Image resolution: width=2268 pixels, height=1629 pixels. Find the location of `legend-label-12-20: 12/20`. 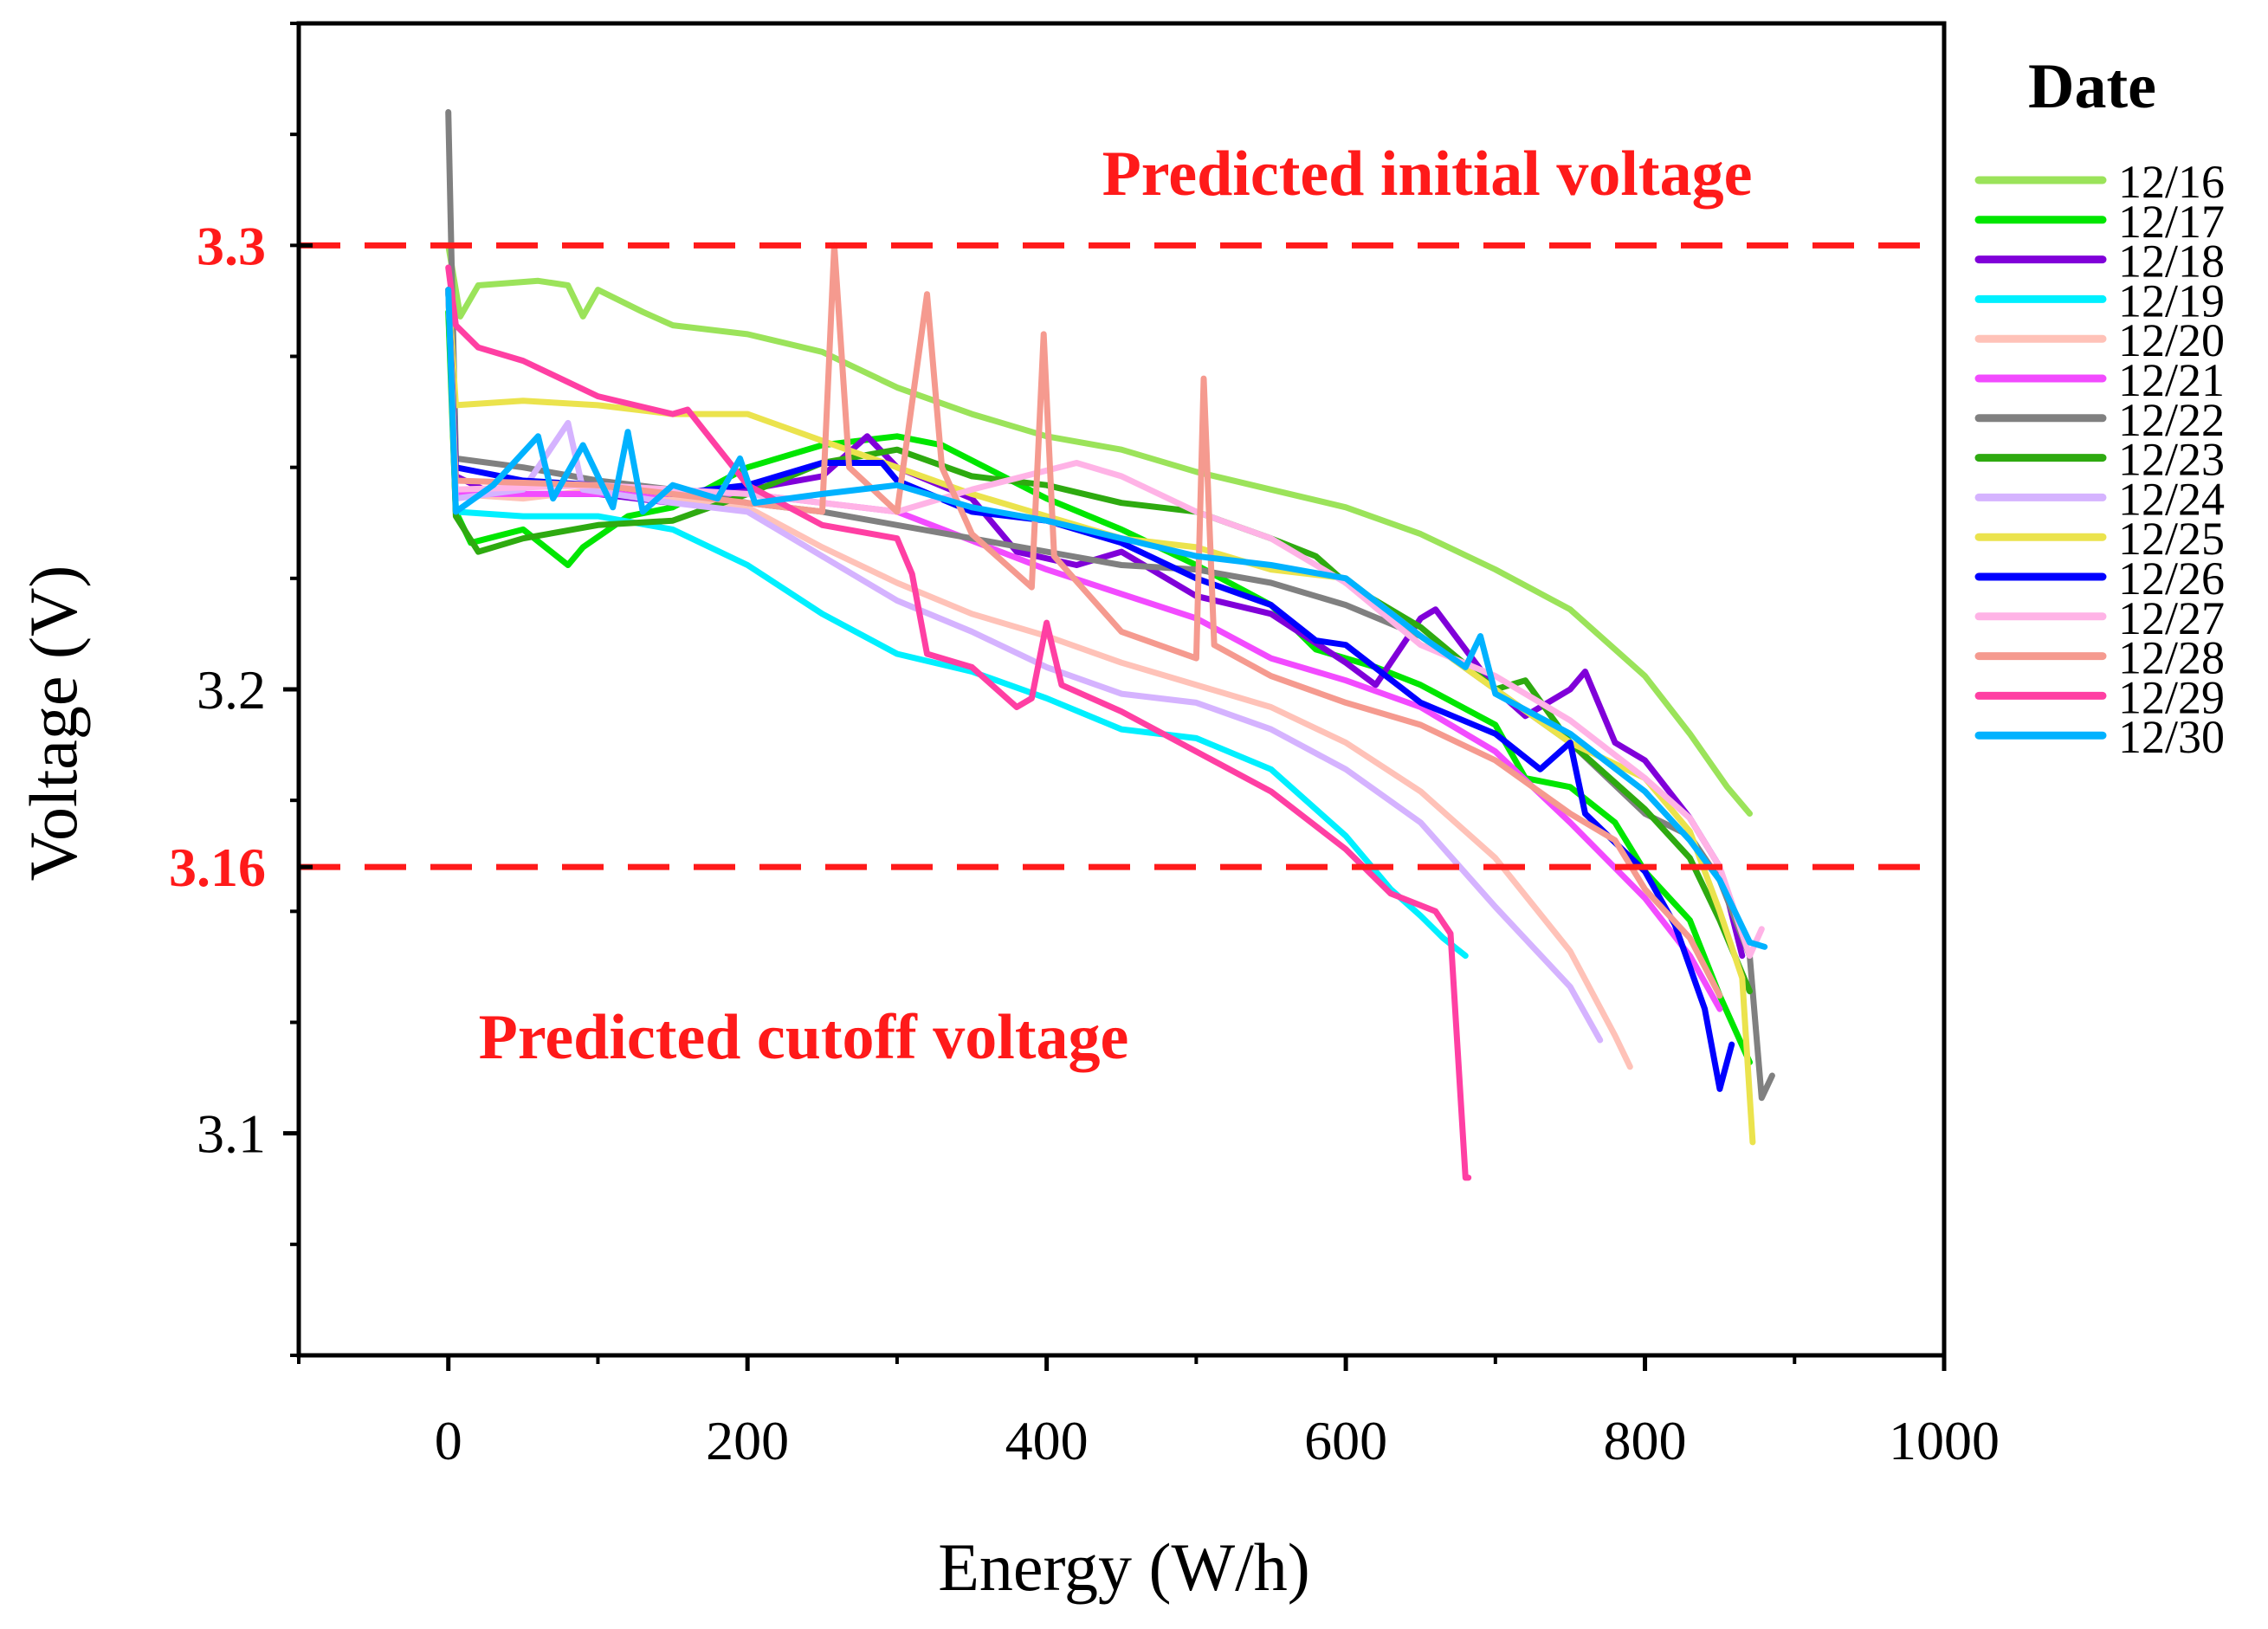

legend-label-12-20: 12/20 is located at coordinates (2171, 340).